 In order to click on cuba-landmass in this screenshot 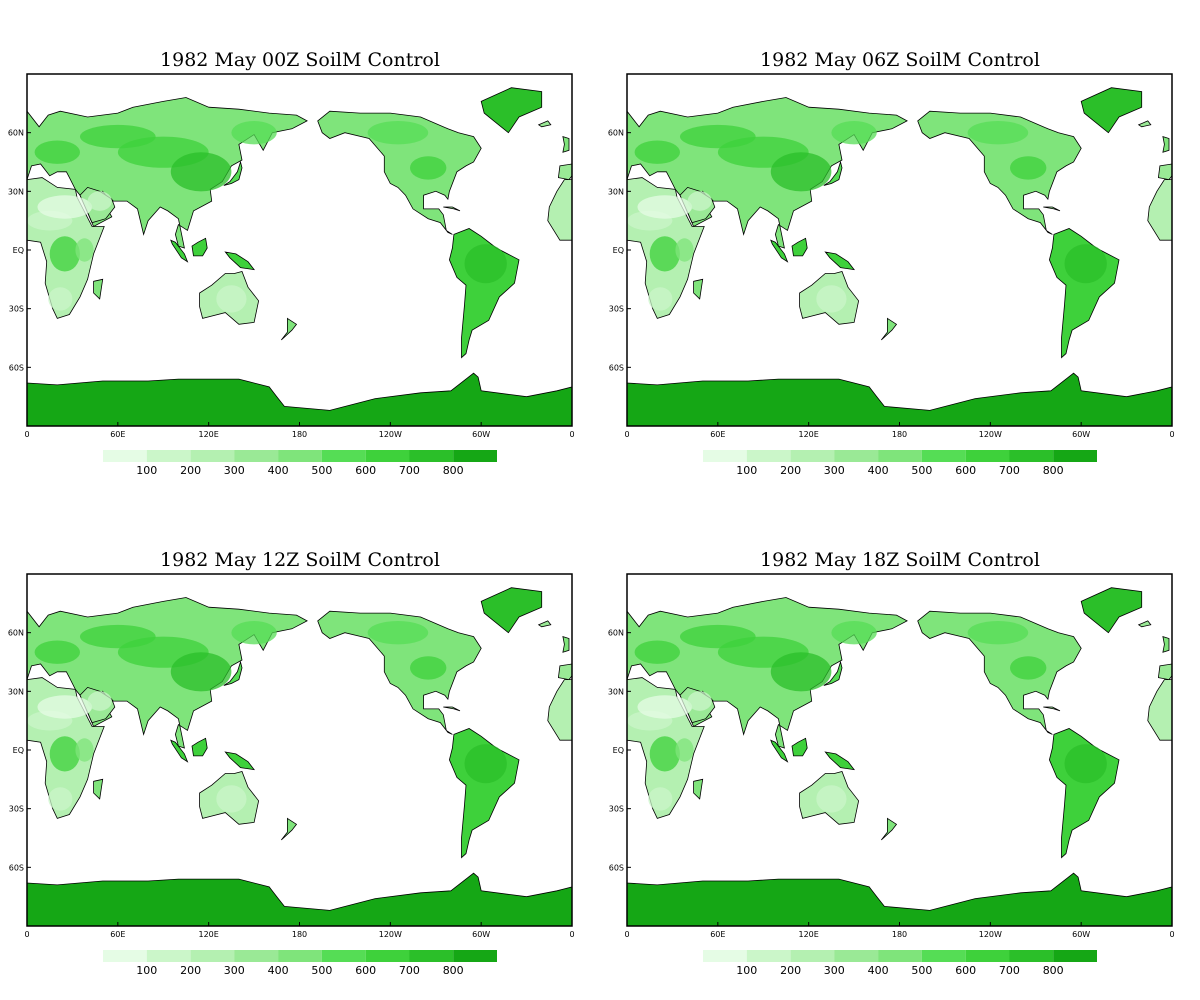, I will do `click(1052, 209)`.